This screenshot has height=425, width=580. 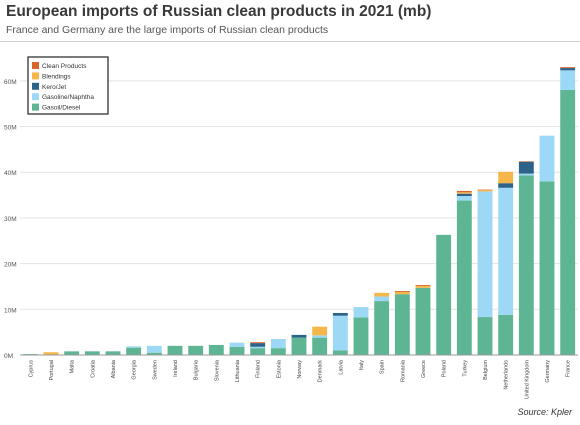 I want to click on bar-lithuania-gasoil-diesel, so click(x=237, y=350).